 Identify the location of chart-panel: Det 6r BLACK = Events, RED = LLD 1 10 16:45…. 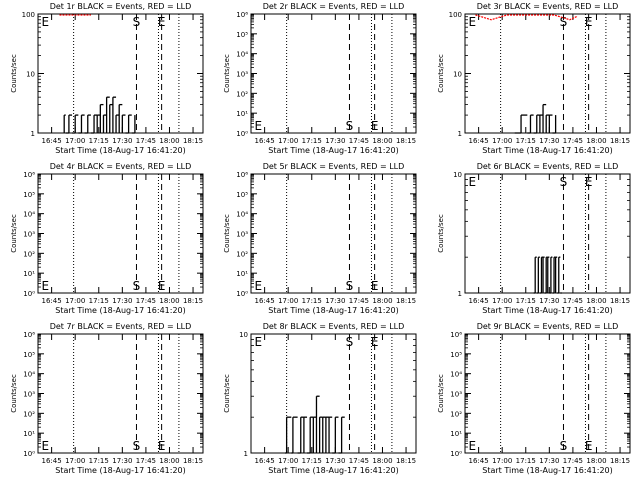
(534, 238).